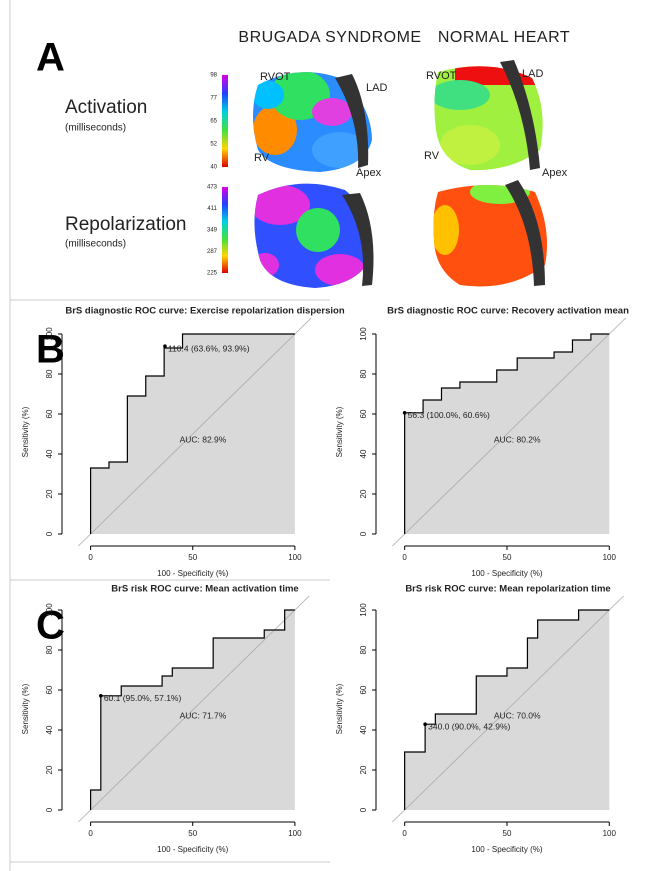  Describe the element at coordinates (449, 415) in the screenshot. I see `threshold-label: 56.3 (100.0%, 60.6%)` at that location.